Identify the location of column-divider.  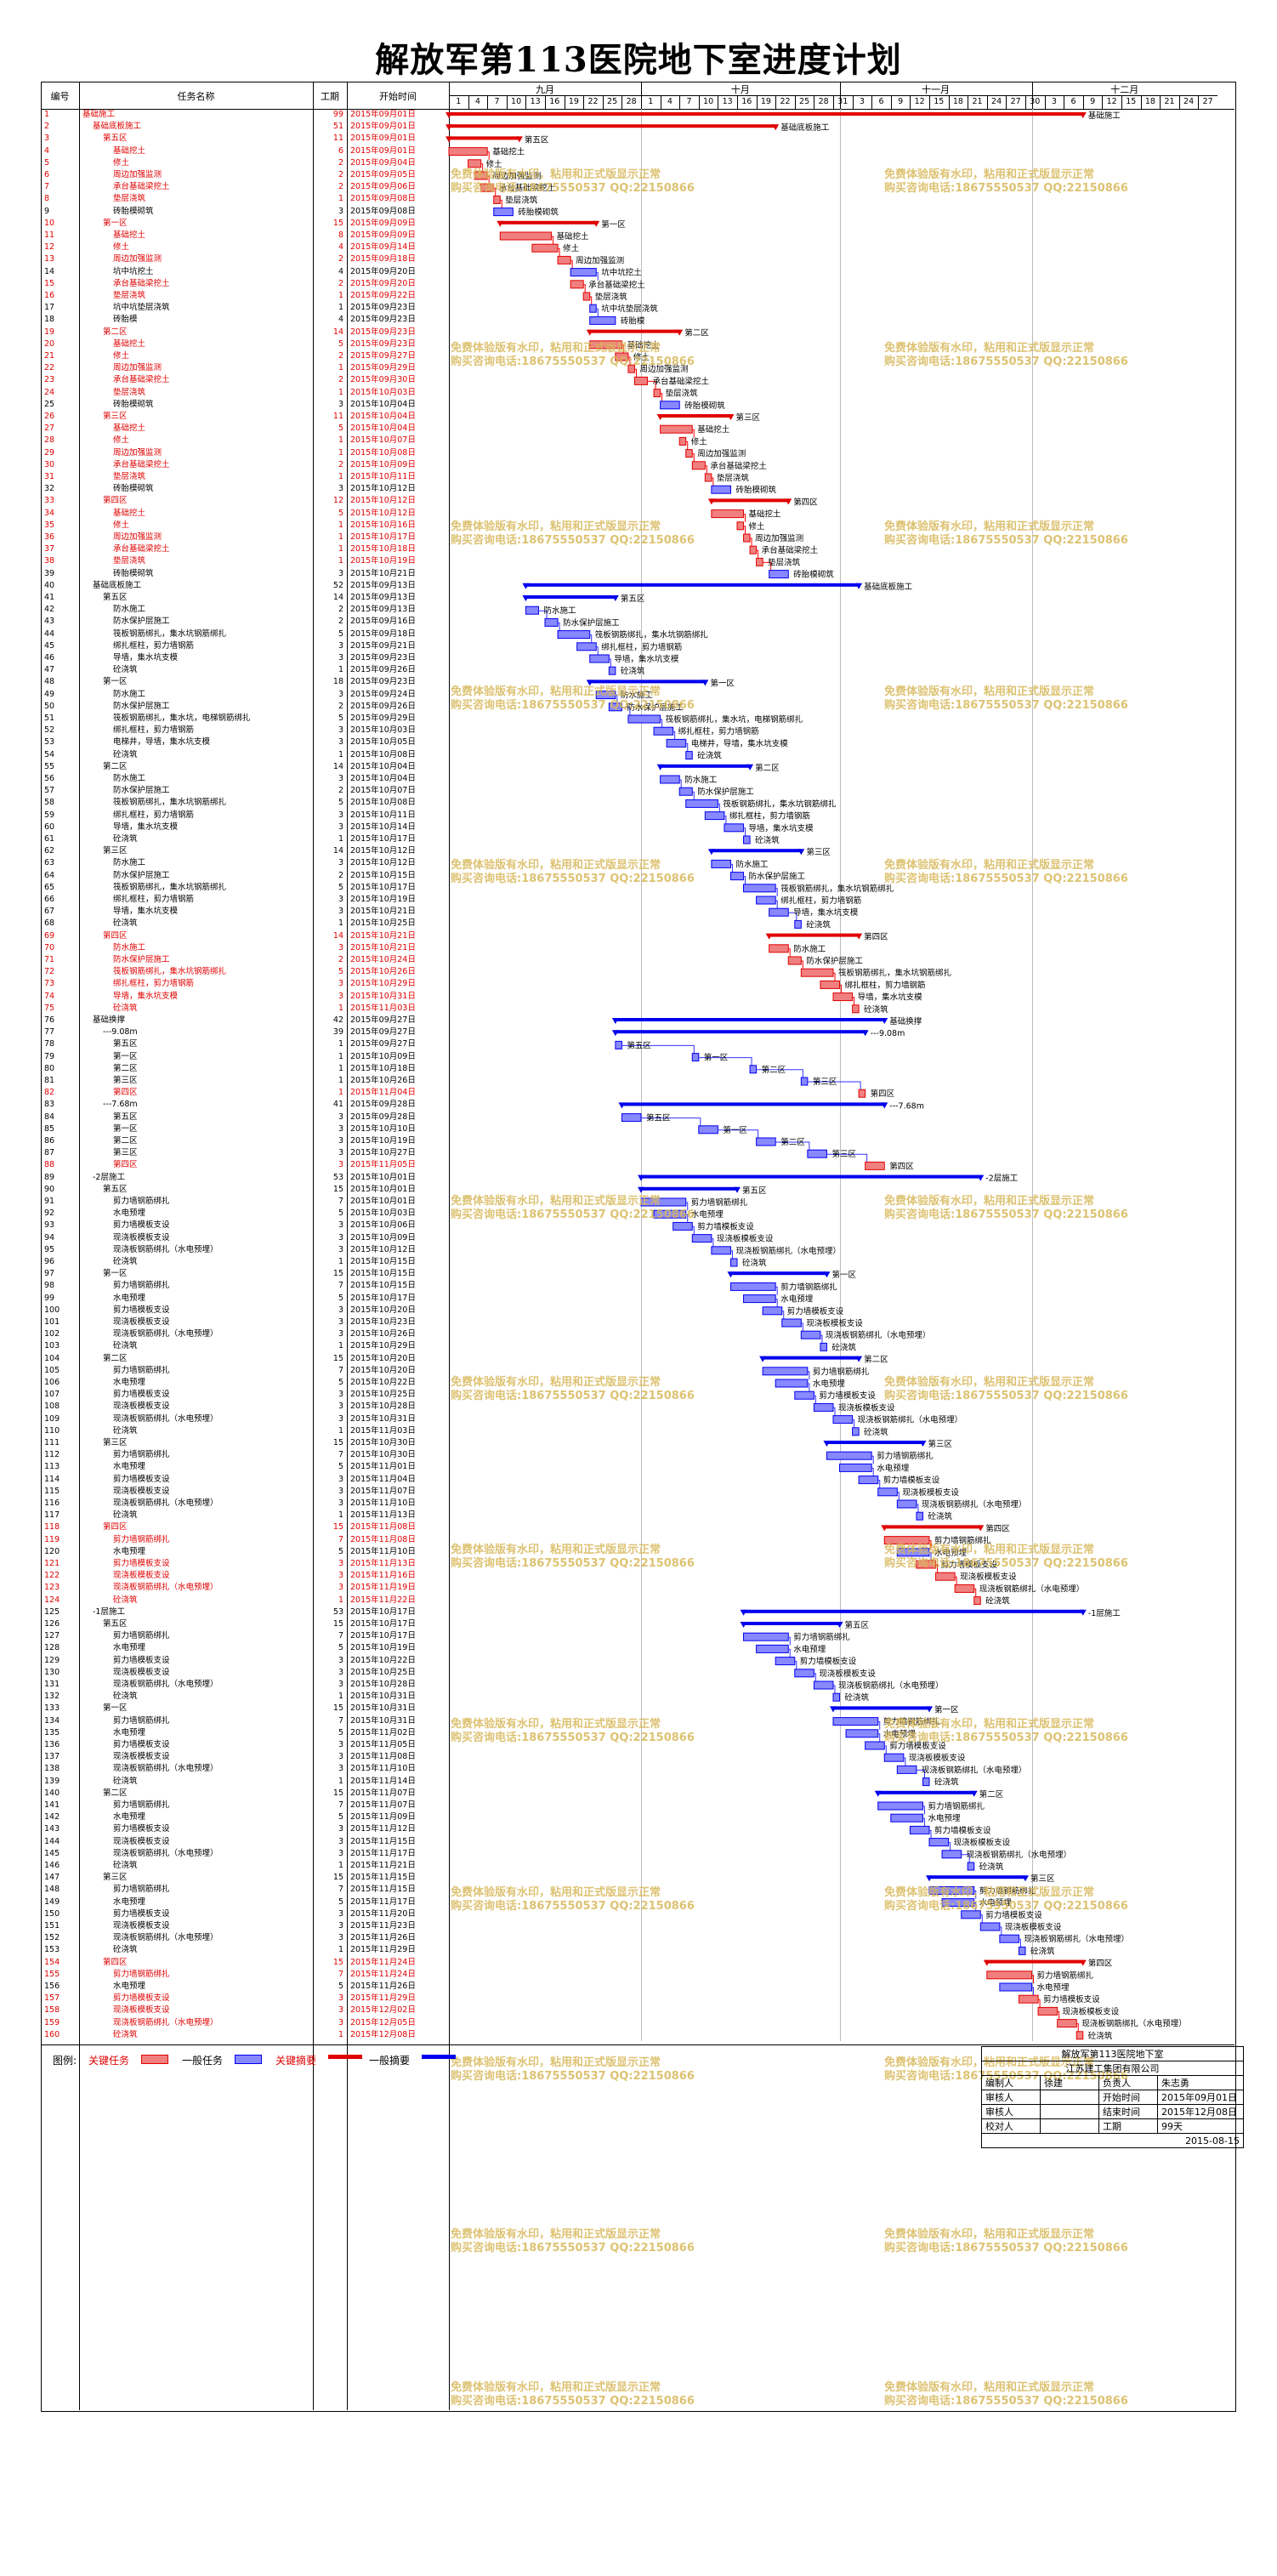
(347, 1246).